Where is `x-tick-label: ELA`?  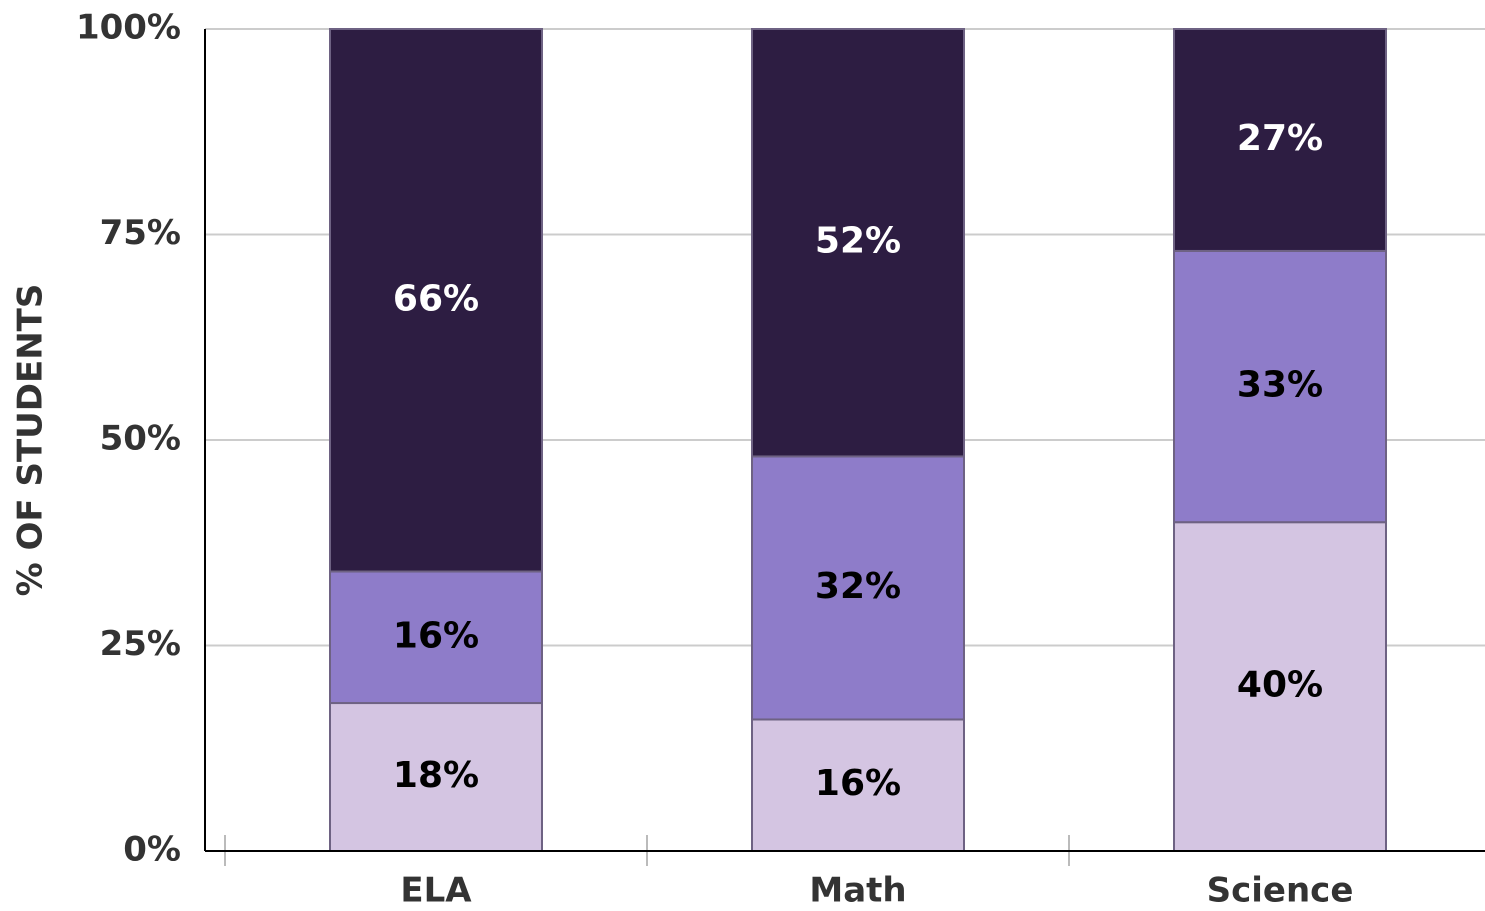
x-tick-label: ELA is located at coordinates (436, 891).